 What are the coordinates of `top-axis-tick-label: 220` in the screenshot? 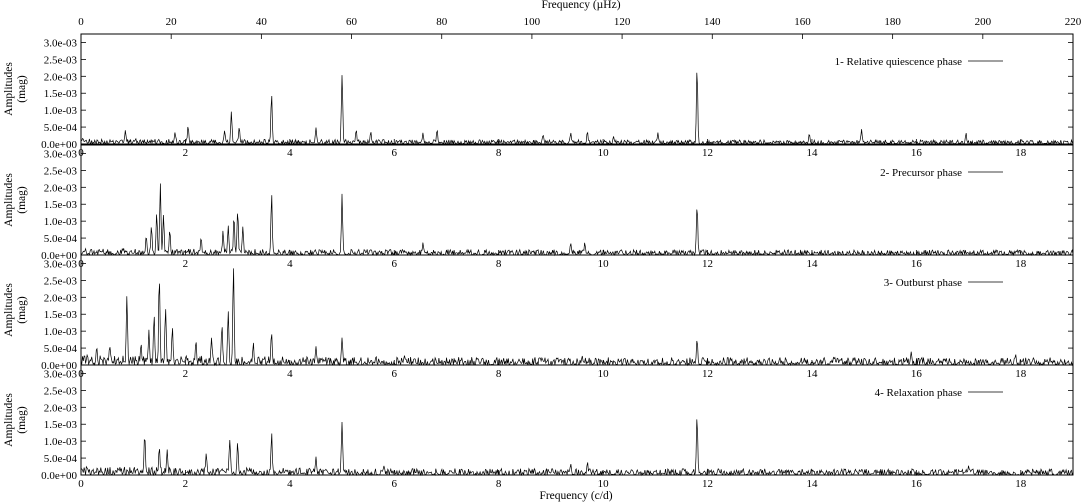 It's located at (1073, 22).